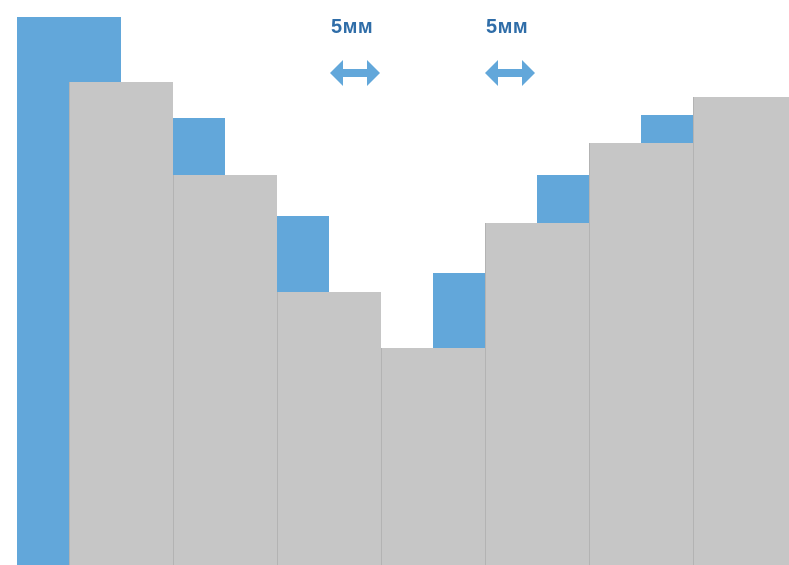 The height and width of the screenshot is (565, 789). What do you see at coordinates (507, 27) in the screenshot?
I see `gap-label-right: 5мм` at bounding box center [507, 27].